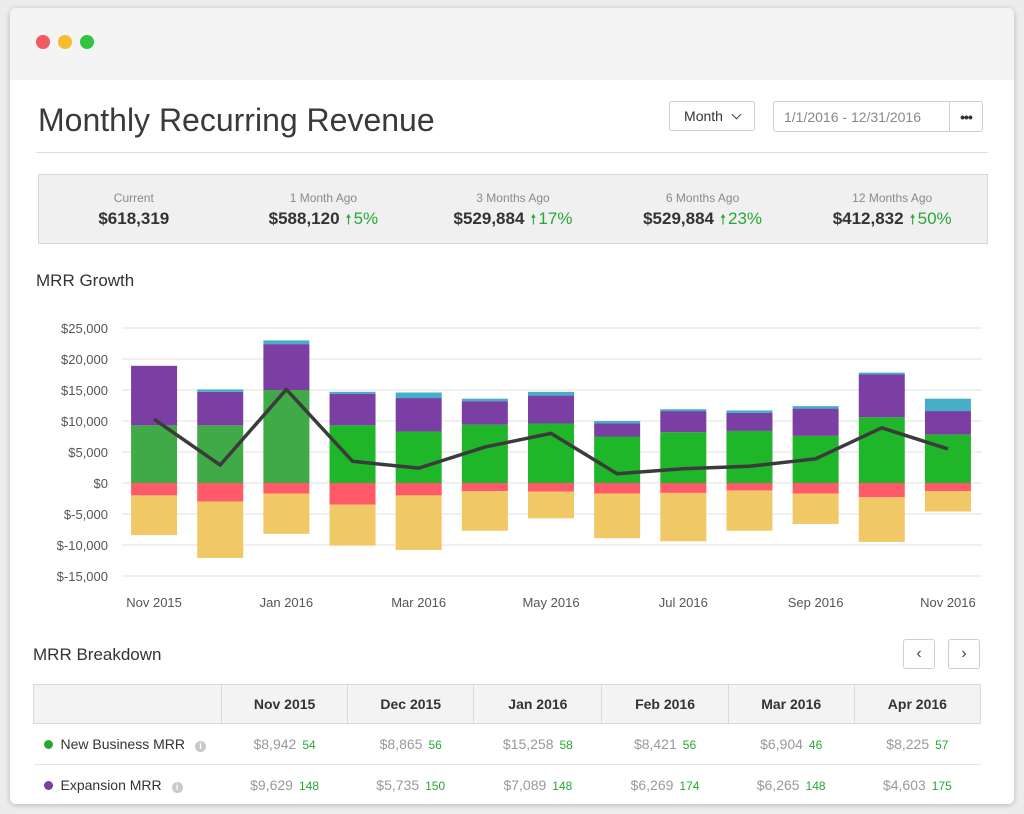  What do you see at coordinates (917, 744) in the screenshot?
I see `value-cell: $8,225 57` at bounding box center [917, 744].